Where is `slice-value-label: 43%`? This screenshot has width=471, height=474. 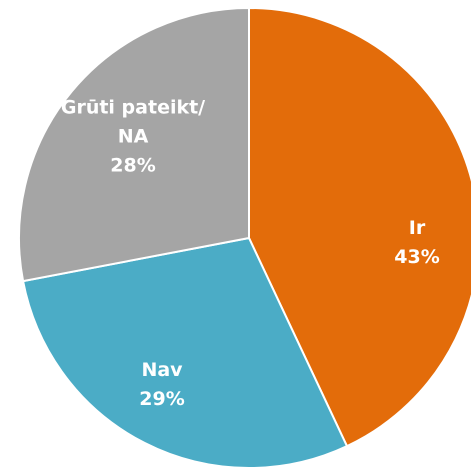 slice-value-label: 43% is located at coordinates (416, 257).